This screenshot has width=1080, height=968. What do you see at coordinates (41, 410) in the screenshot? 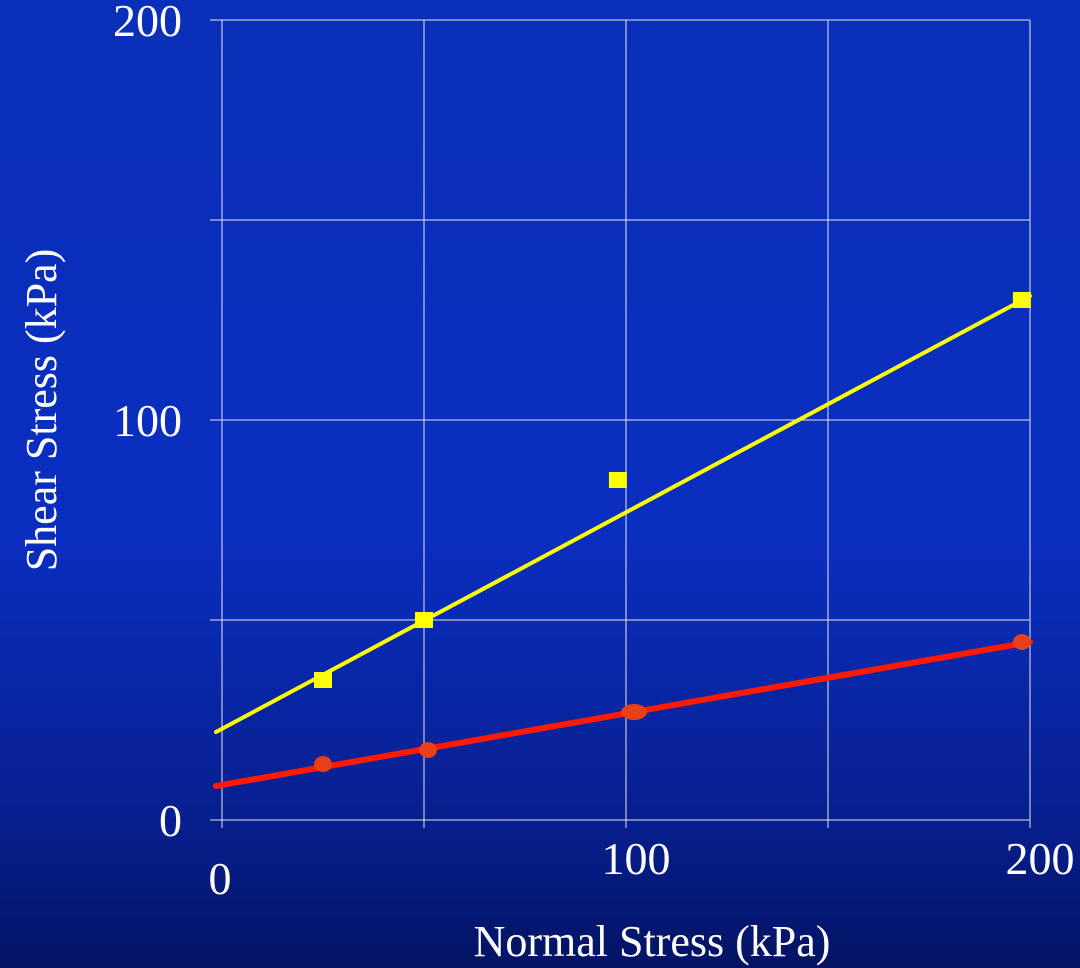
I see `y-axis-label: Shear Stress (kPa)` at bounding box center [41, 410].